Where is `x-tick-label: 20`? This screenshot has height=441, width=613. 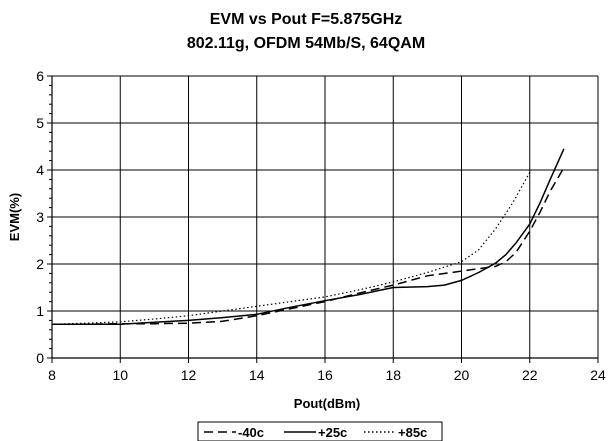 x-tick-label: 20 is located at coordinates (462, 375).